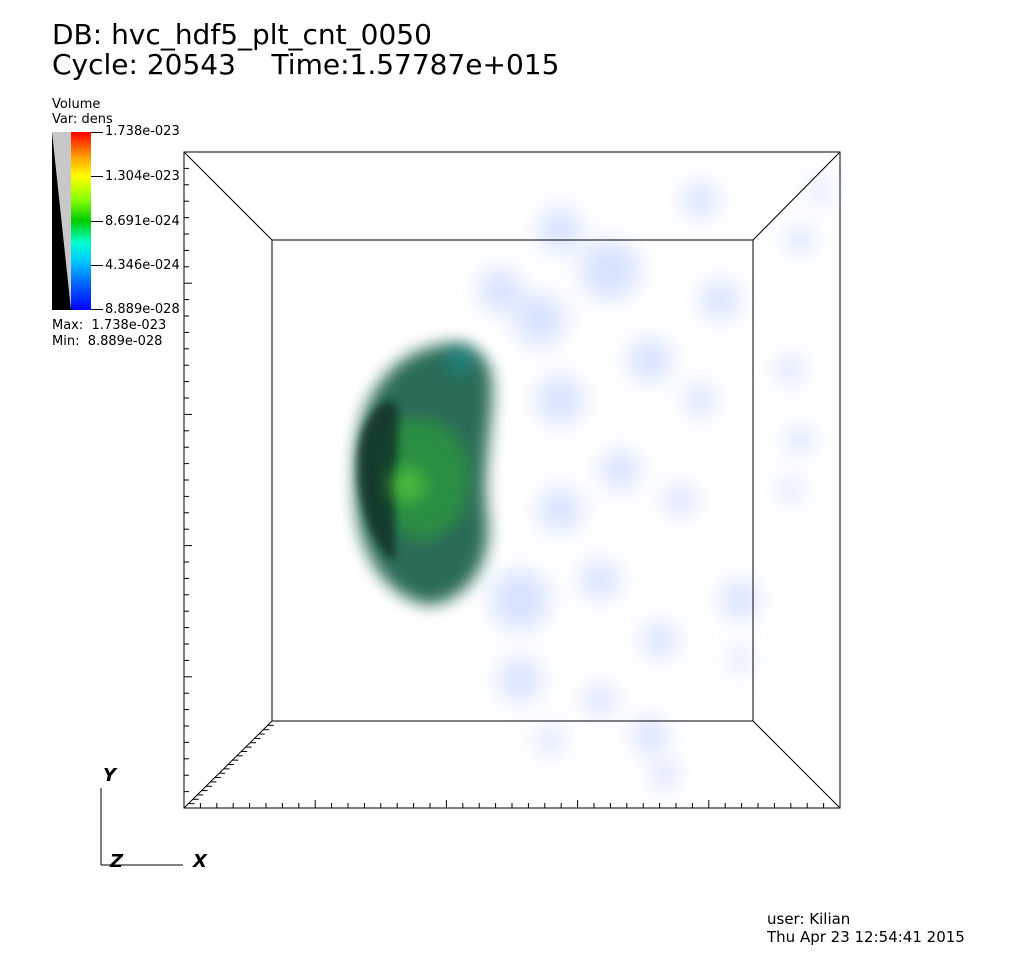 The height and width of the screenshot is (961, 1024). Describe the element at coordinates (142, 176) in the screenshot. I see `legend-tick-label: 1.304e-023` at that location.